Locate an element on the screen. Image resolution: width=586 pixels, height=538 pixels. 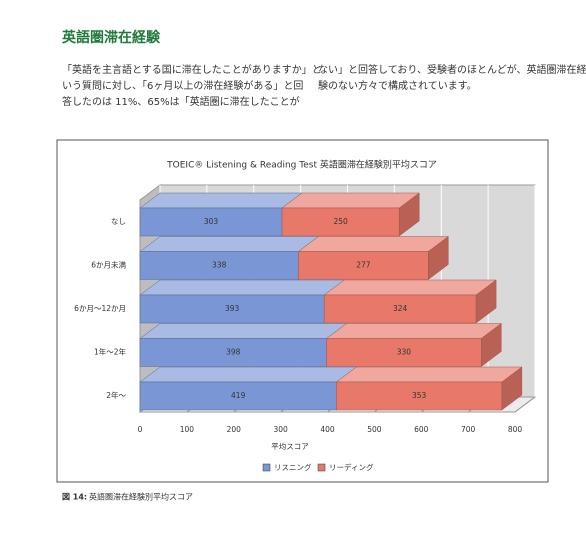
data-label: 330 is located at coordinates (404, 352).